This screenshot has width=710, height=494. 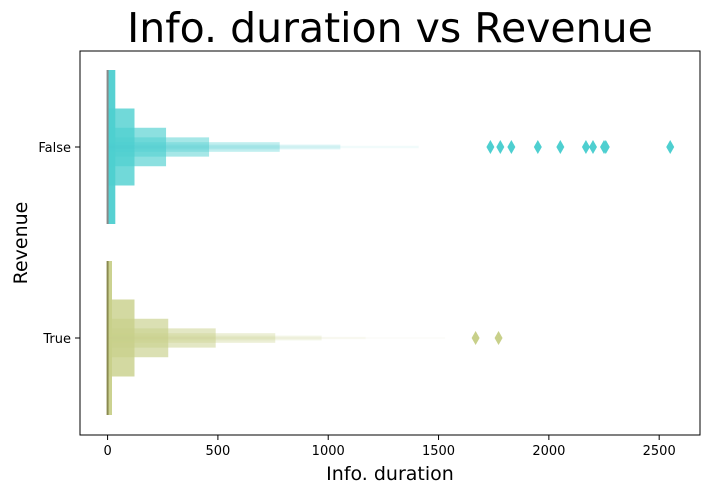 I want to click on y-tick-label: True, so click(x=56, y=339).